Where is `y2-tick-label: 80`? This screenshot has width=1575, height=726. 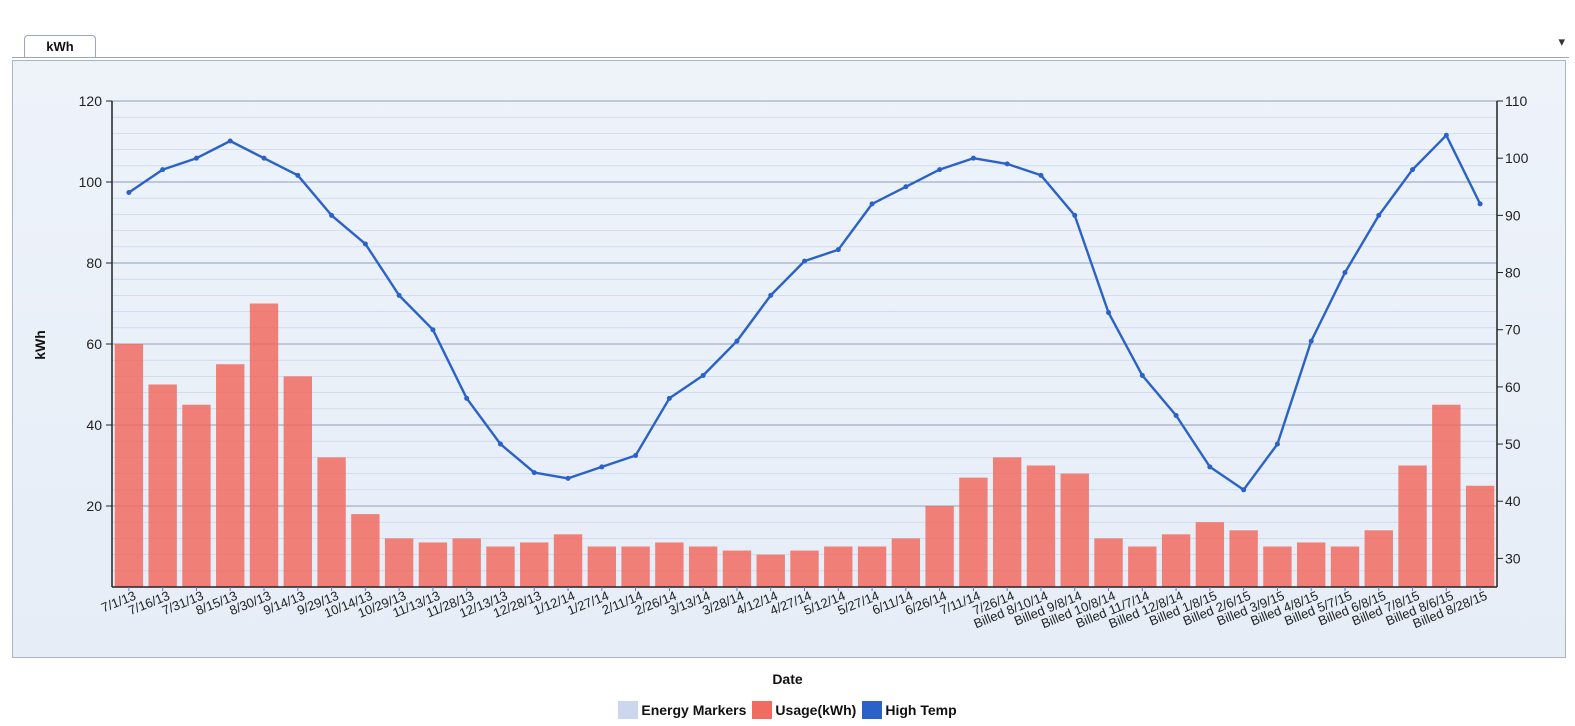
y2-tick-label: 80 is located at coordinates (1513, 273).